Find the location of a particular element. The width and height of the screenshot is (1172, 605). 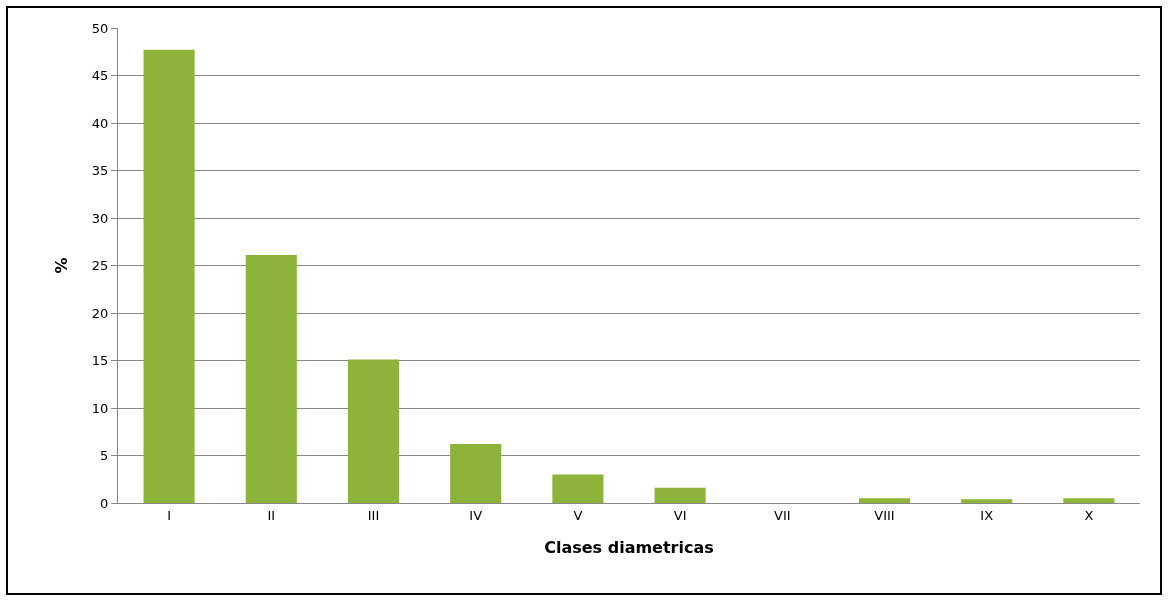

x-axis-title: Clases diametricas is located at coordinates (629, 548).